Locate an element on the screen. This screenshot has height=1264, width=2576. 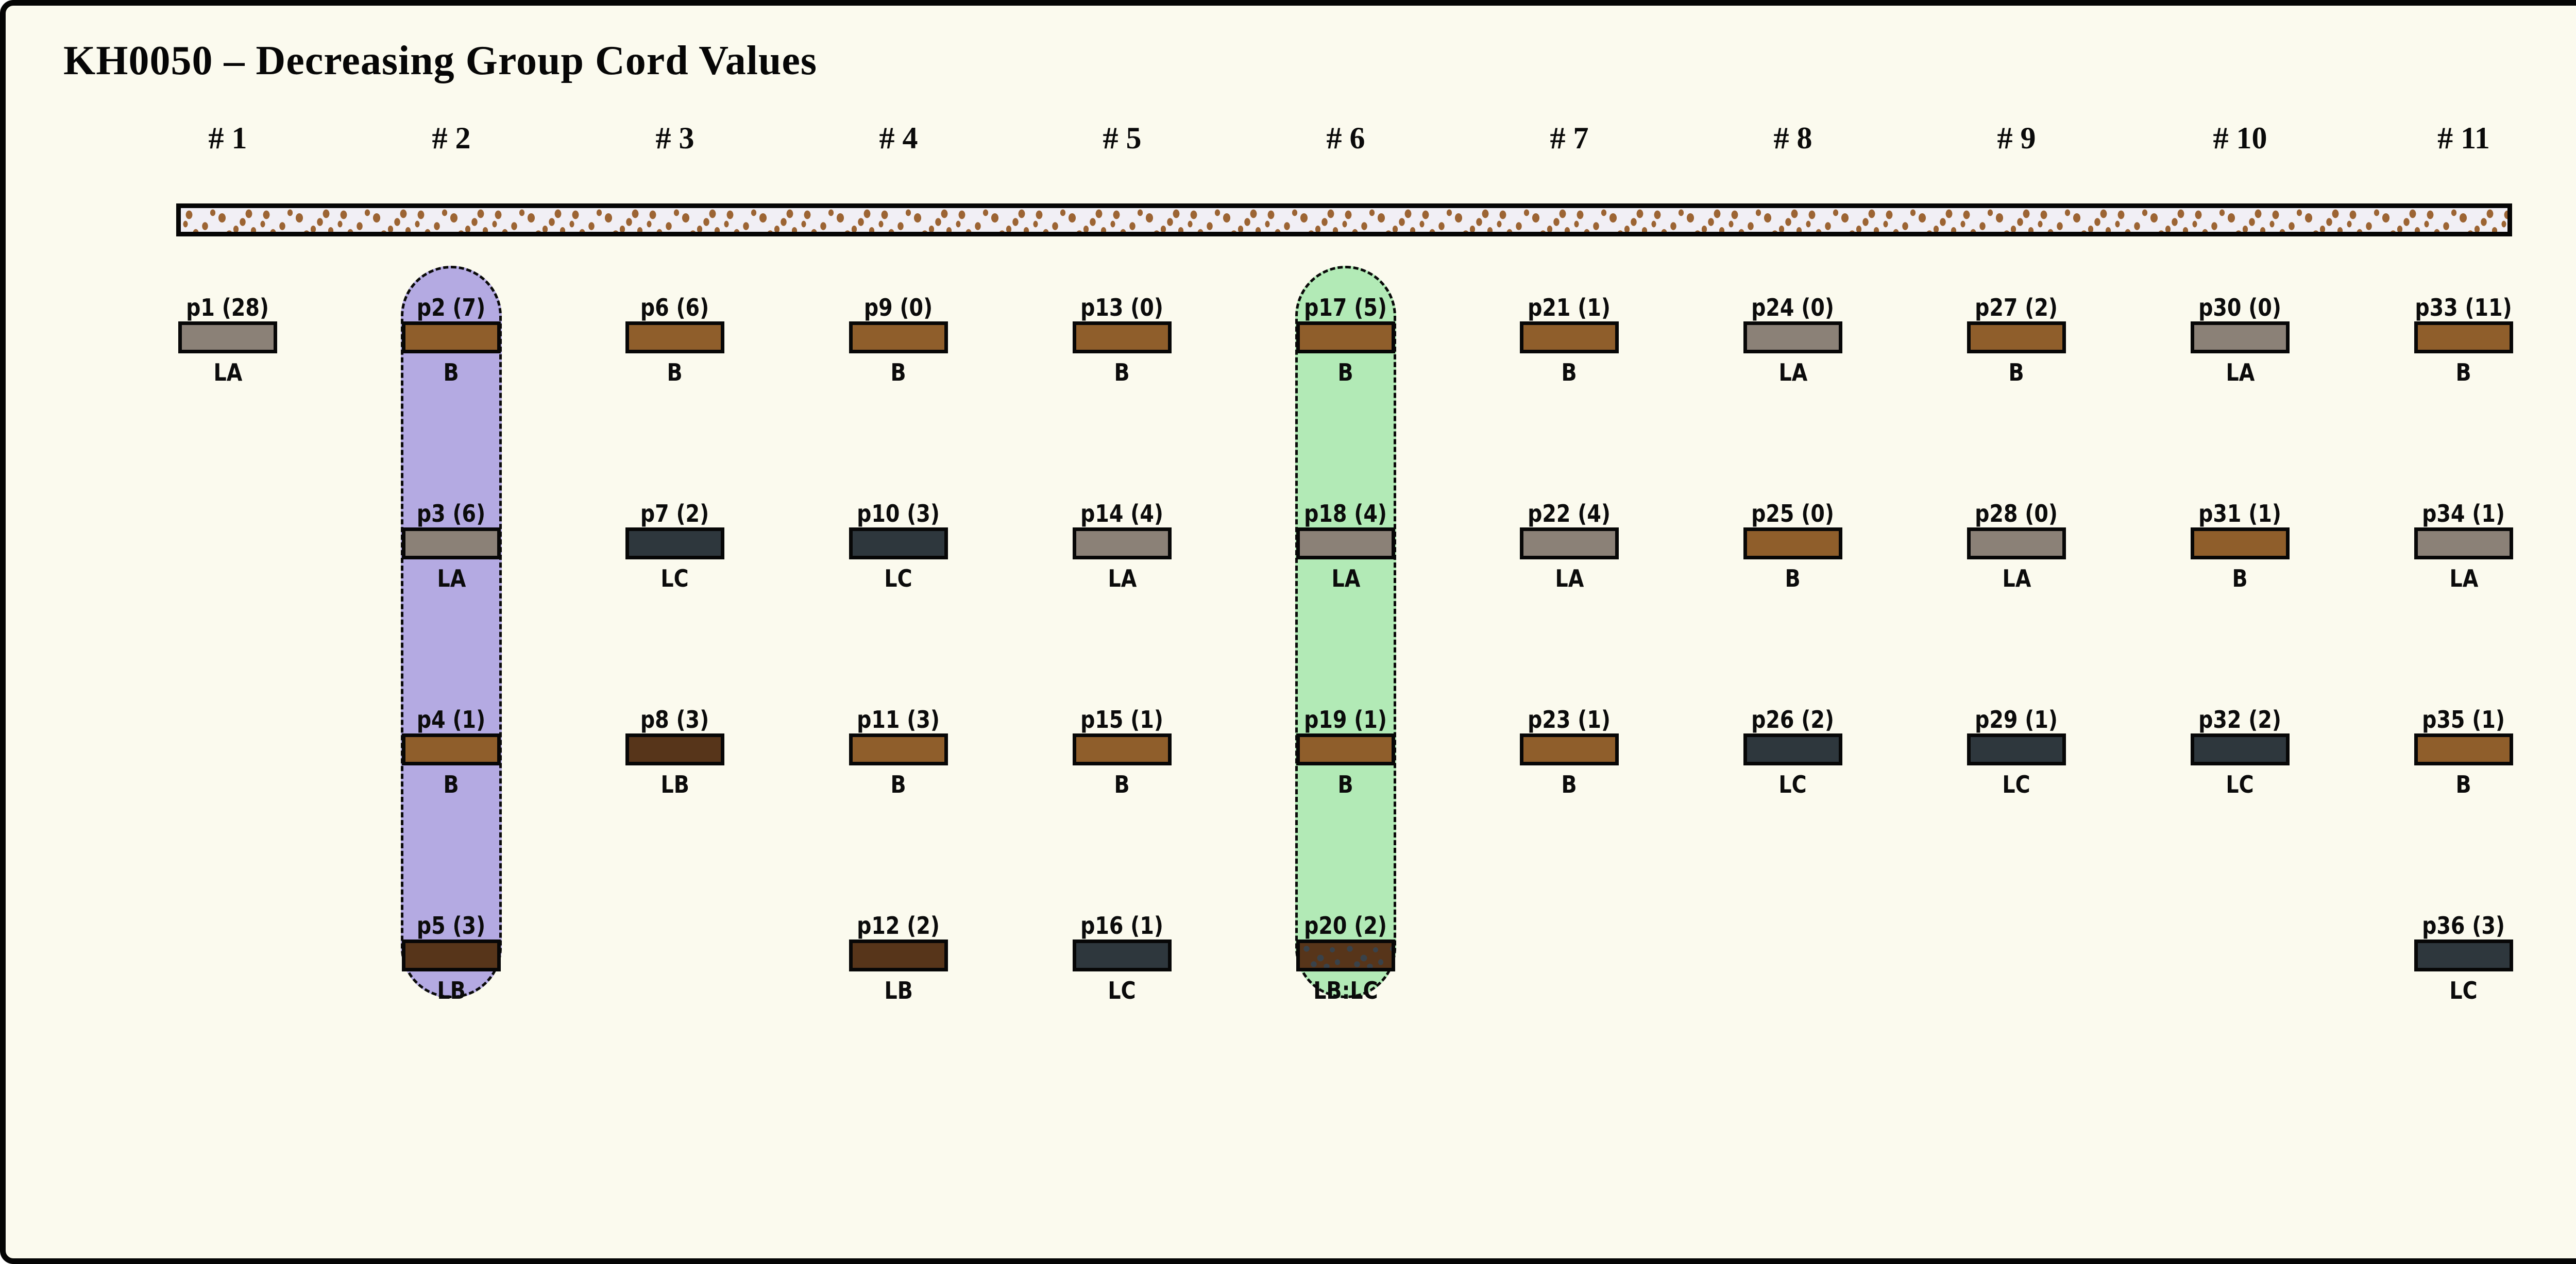
cord-item-p12: p12 (2) LB is located at coordinates (898, 957).